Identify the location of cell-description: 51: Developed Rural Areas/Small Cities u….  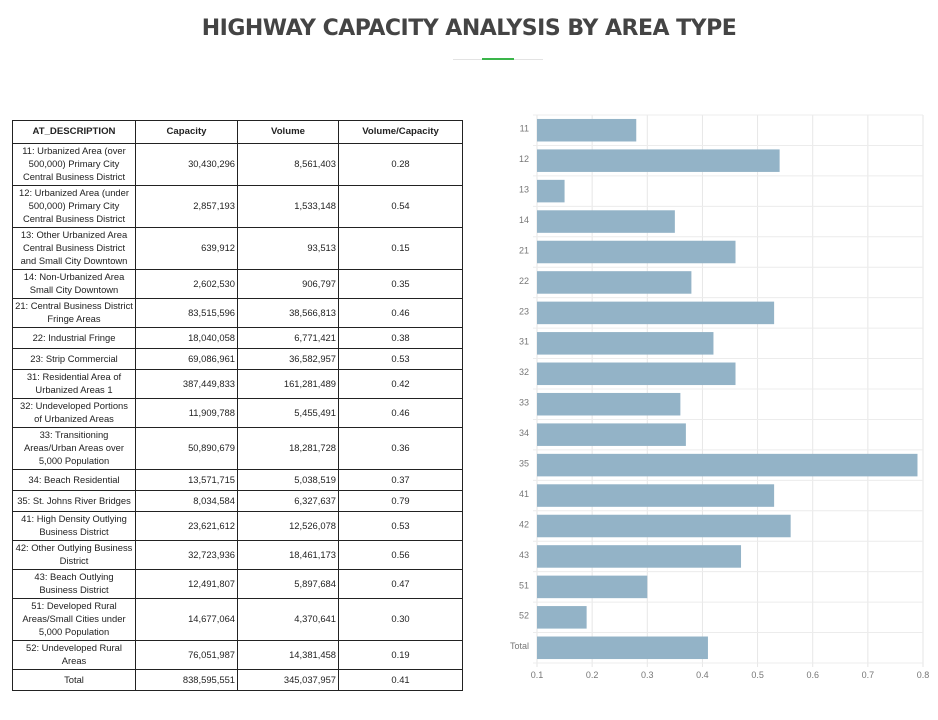
(74, 619).